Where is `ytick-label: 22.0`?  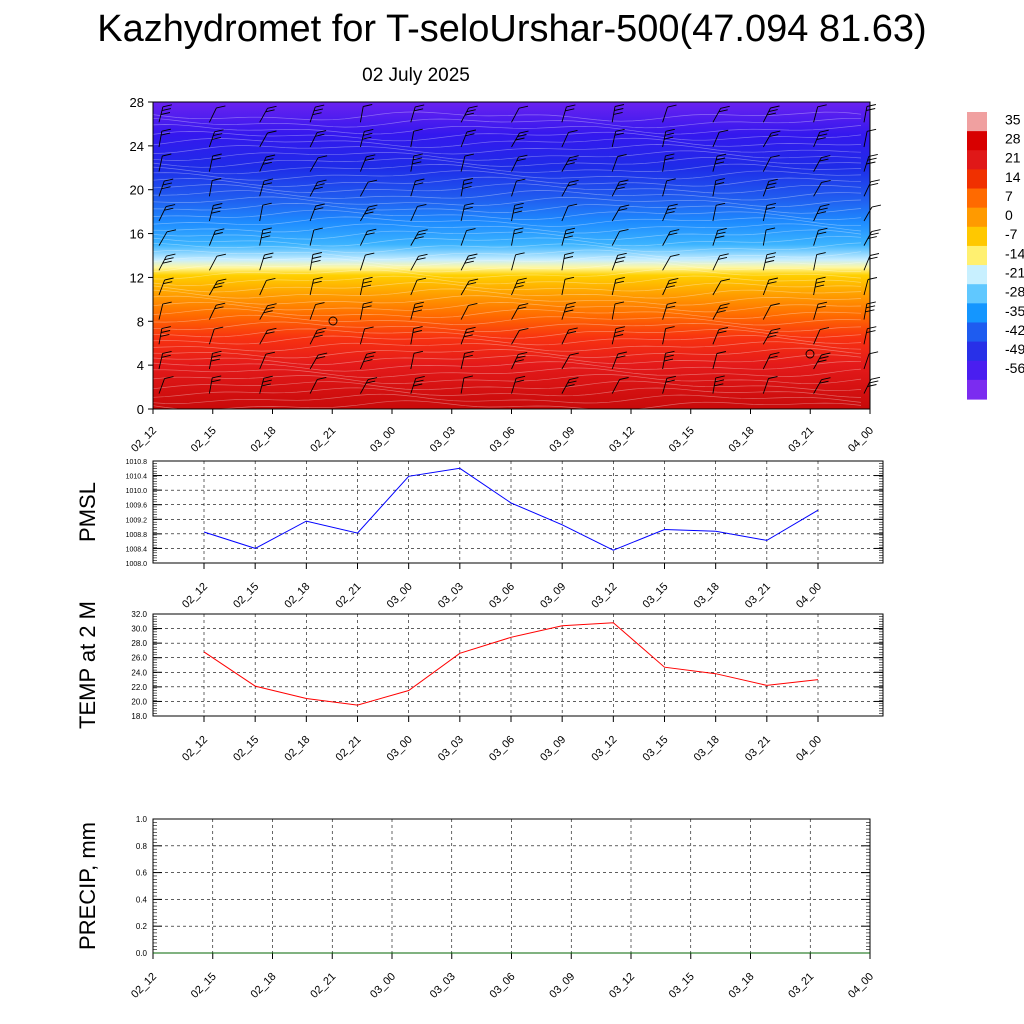 ytick-label: 22.0 is located at coordinates (139, 687).